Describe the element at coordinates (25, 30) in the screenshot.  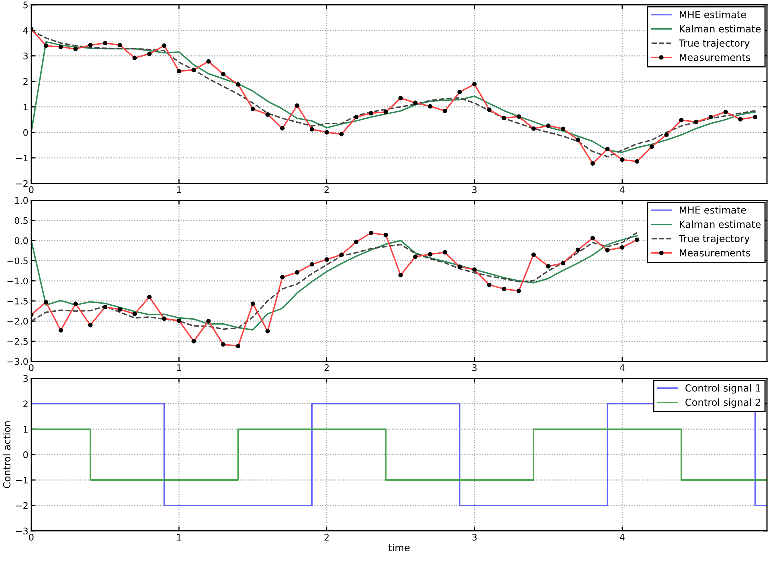
I see `y-tick-label: 4` at that location.